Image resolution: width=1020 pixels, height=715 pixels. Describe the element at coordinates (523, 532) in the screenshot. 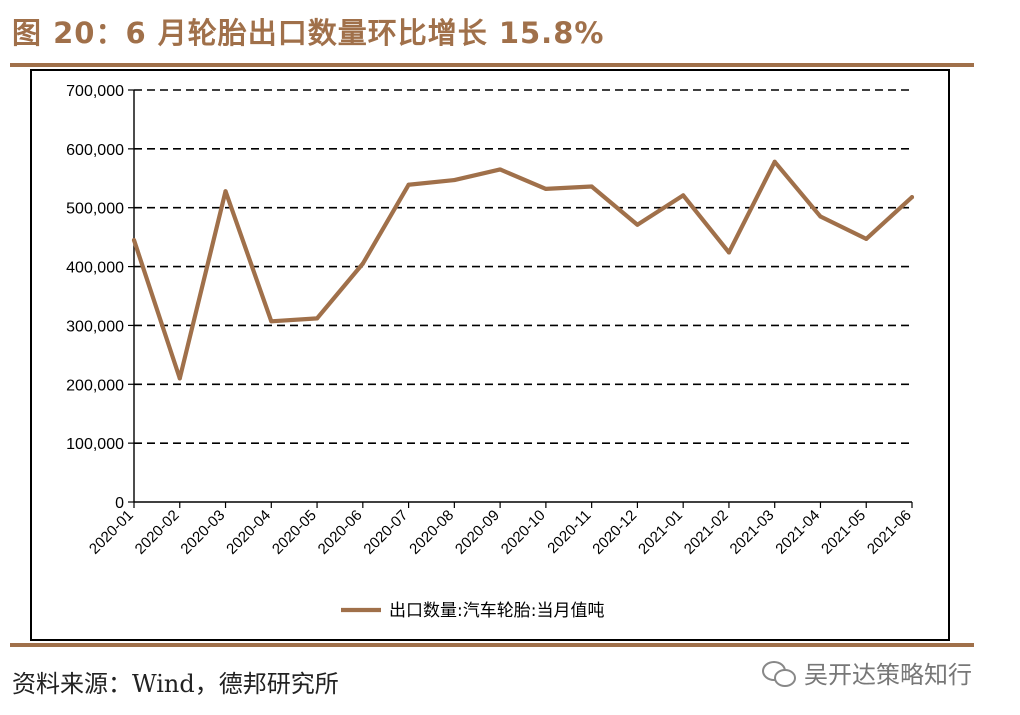

I see `x-tick-label: 2020-10` at that location.